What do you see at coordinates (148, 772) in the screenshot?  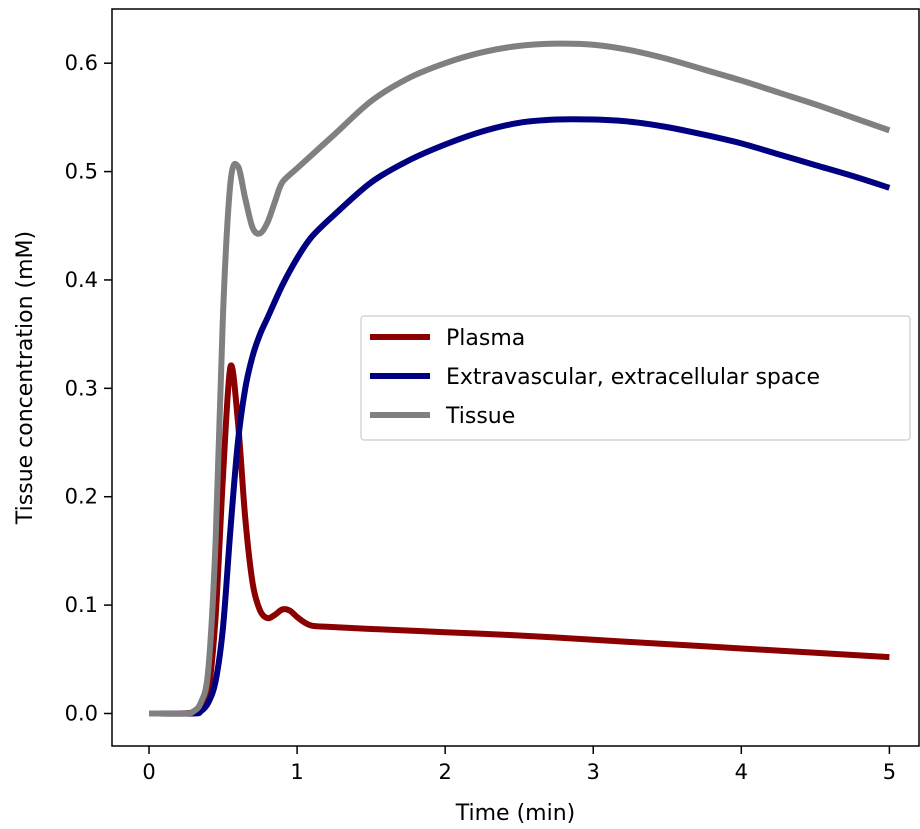 I see `x-tick-label: 0` at bounding box center [148, 772].